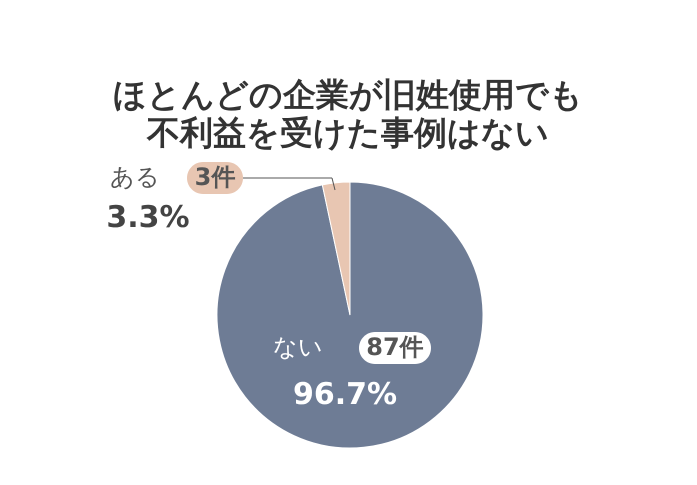 Image resolution: width=697 pixels, height=485 pixels. I want to click on data-label: 87件, so click(395, 347).